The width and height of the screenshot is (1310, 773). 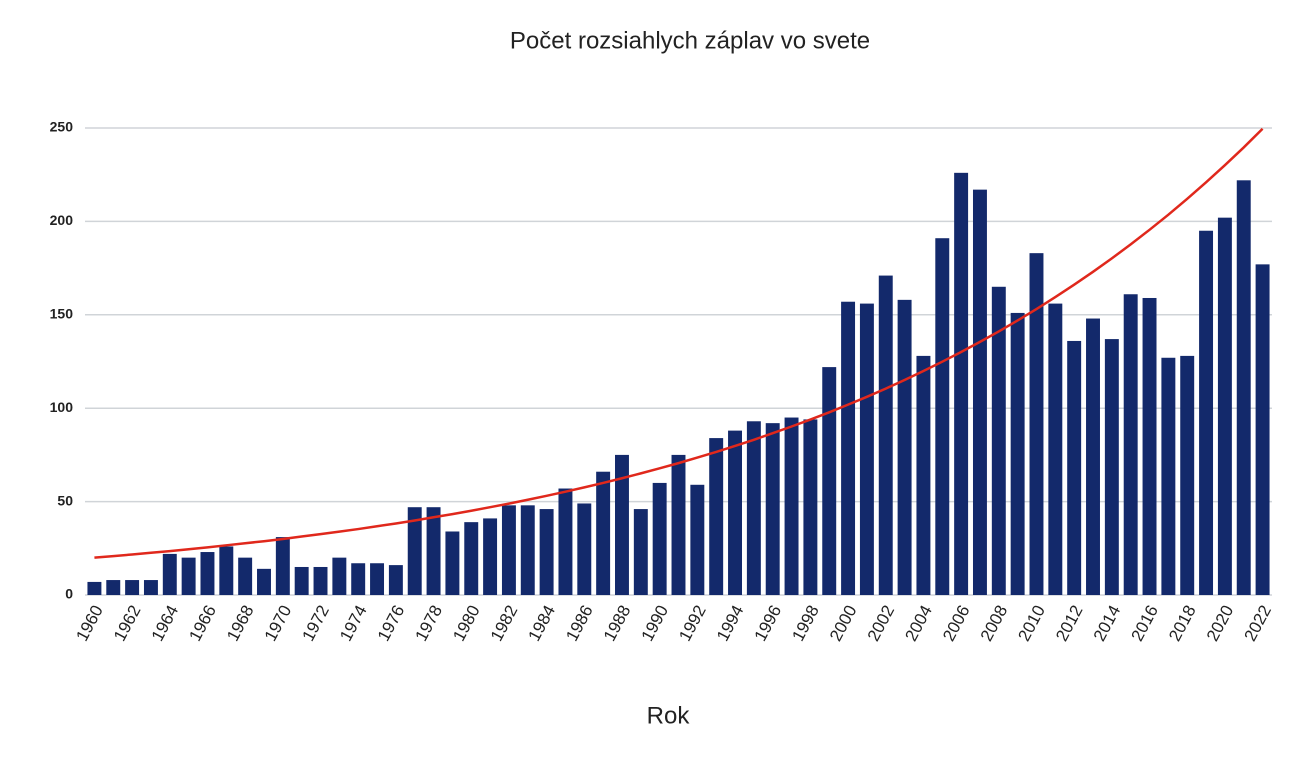 What do you see at coordinates (1182, 623) in the screenshot?
I see `x-tick-label: 2018` at bounding box center [1182, 623].